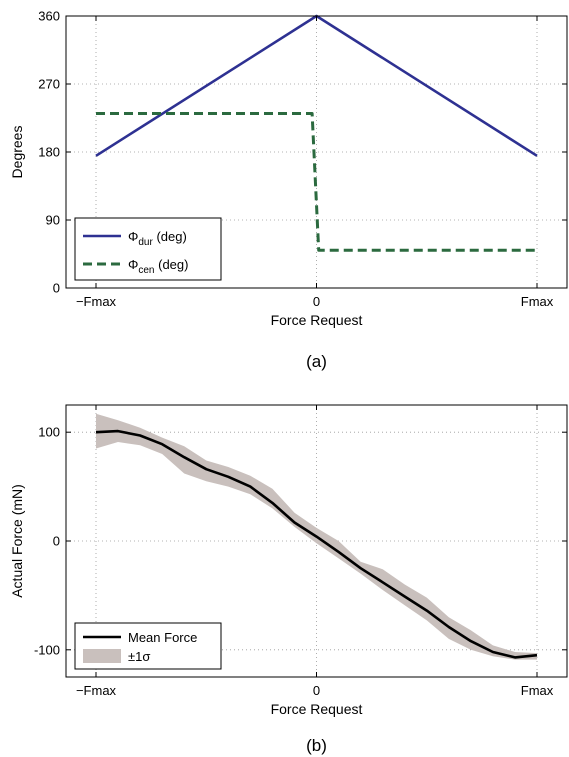  What do you see at coordinates (53, 220) in the screenshot?
I see `y-tick-label: 90` at bounding box center [53, 220].